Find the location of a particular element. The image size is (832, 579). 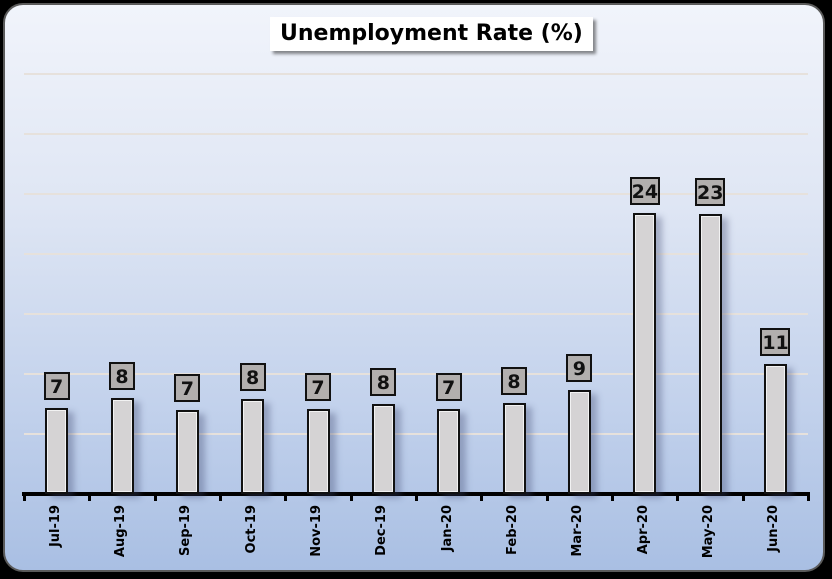

x-tick-label: Jan-20 is located at coordinates (447, 528).